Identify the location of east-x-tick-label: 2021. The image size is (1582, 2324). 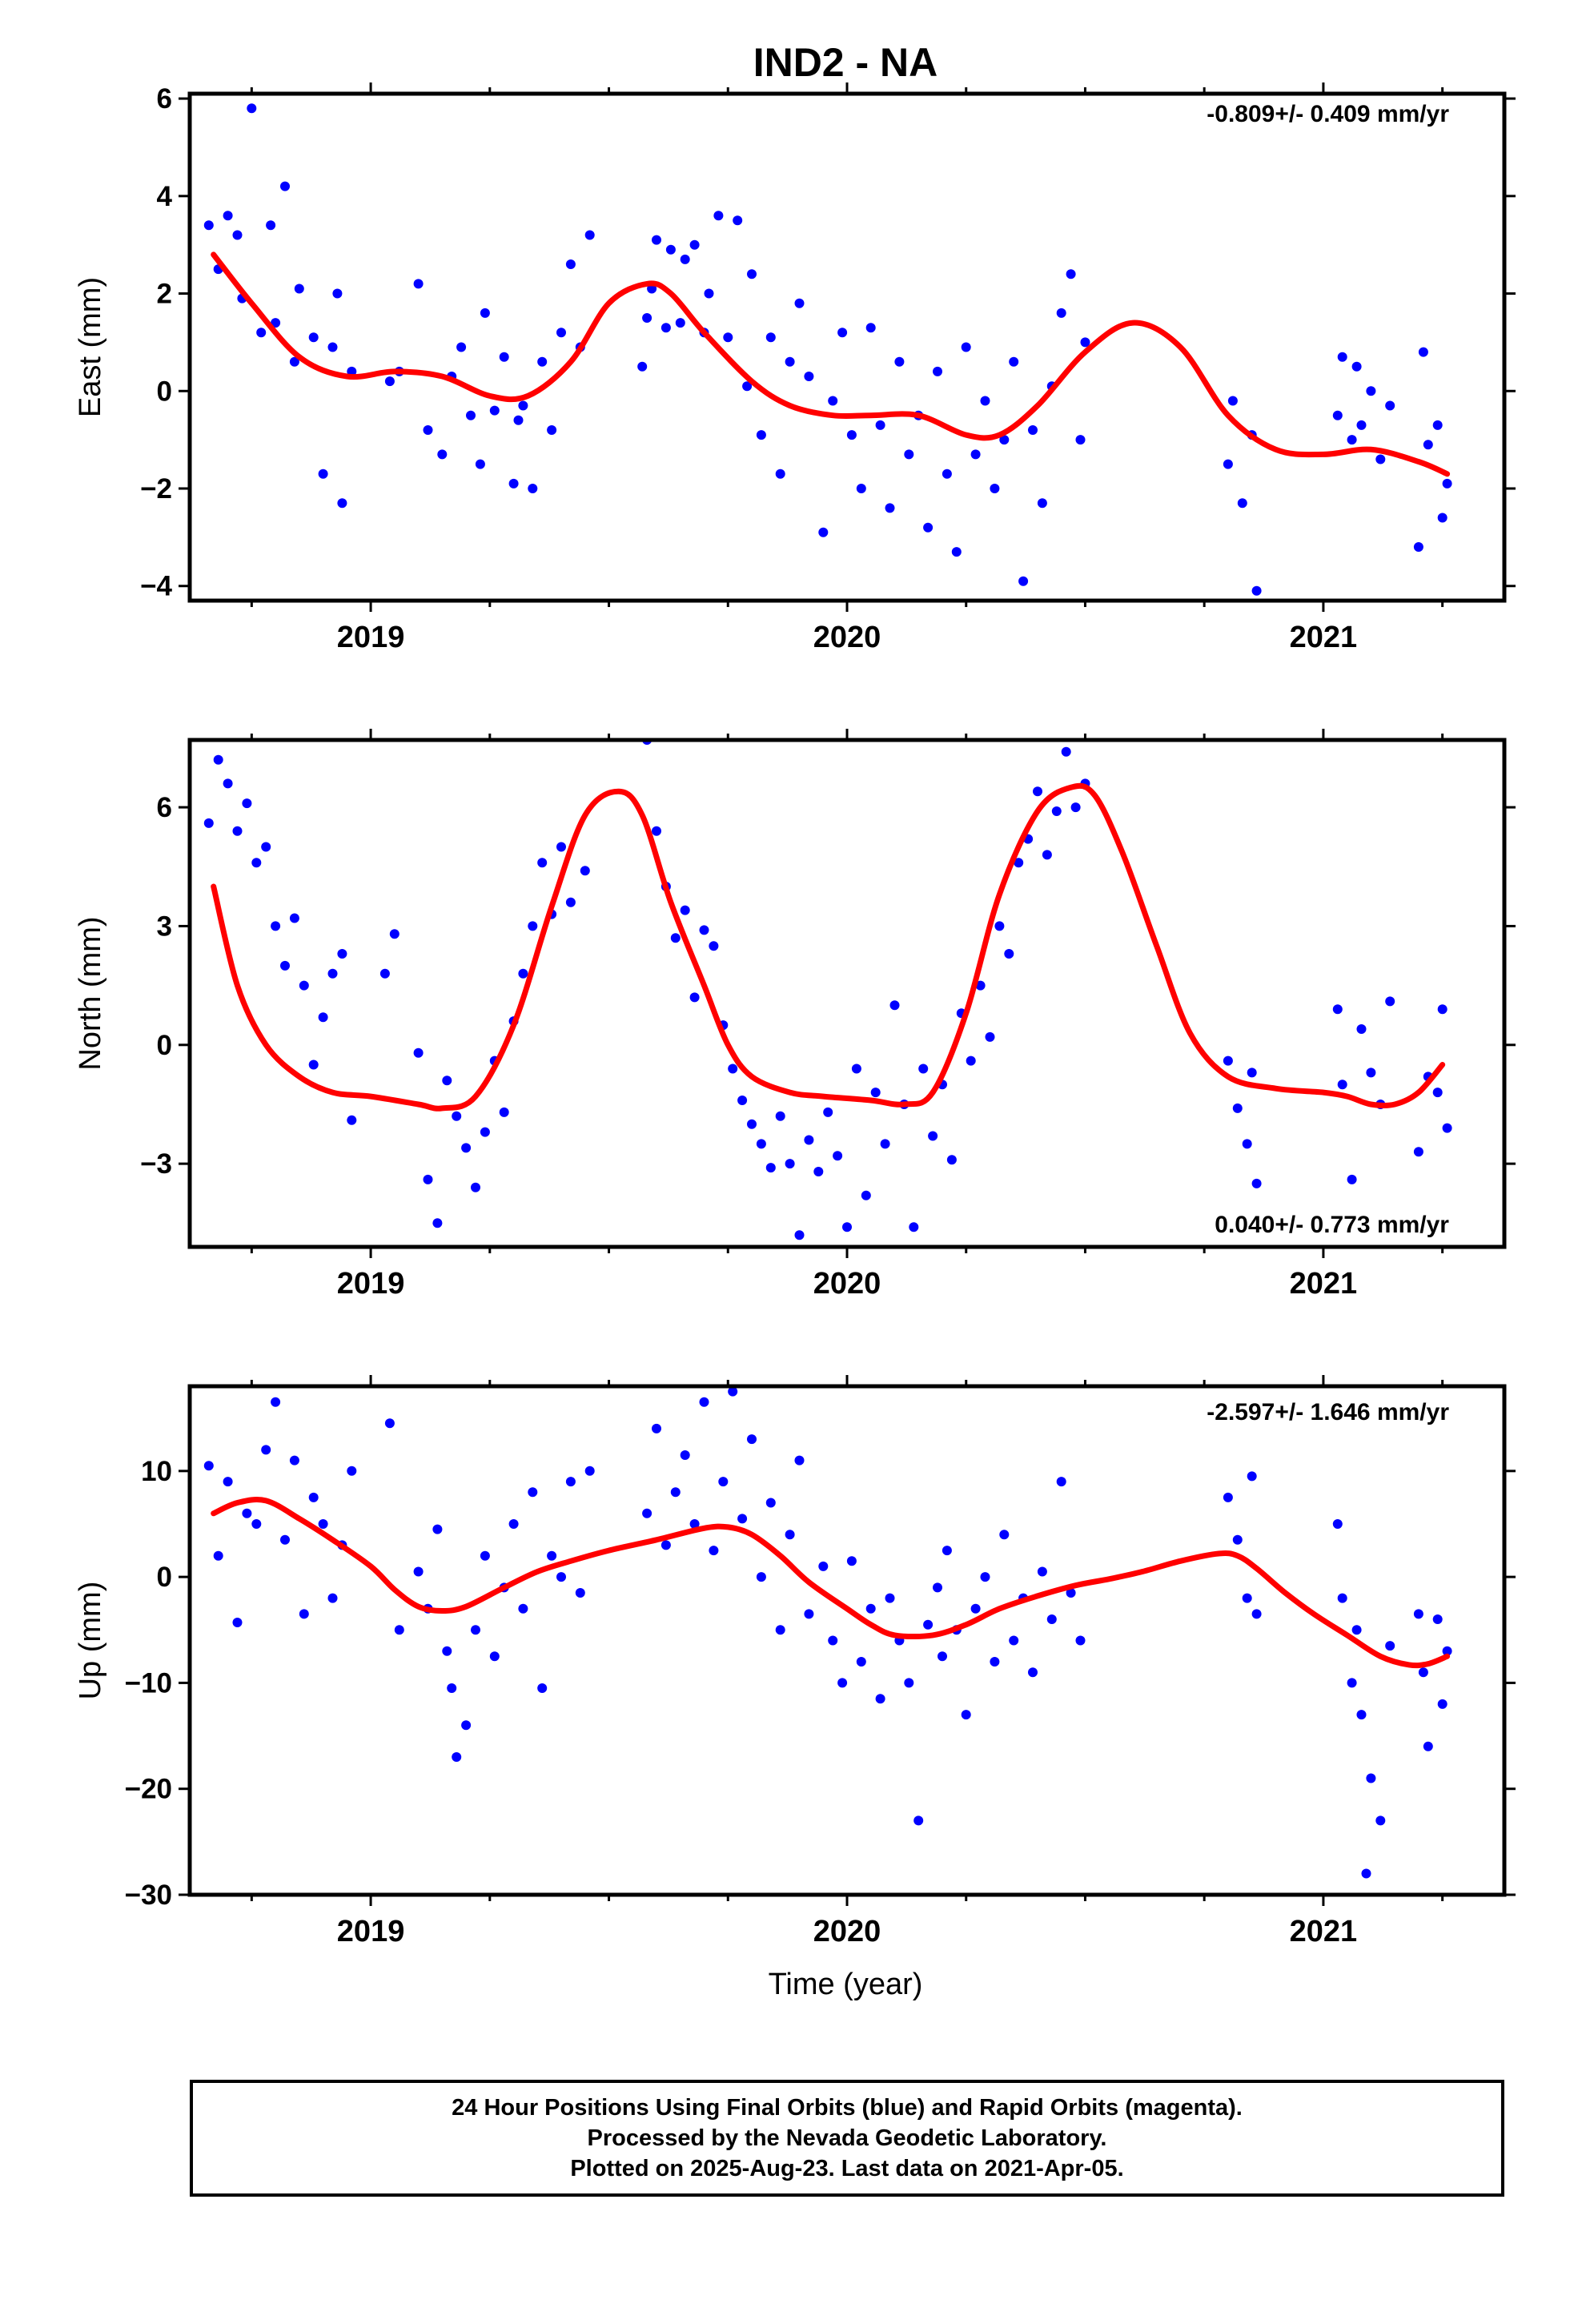
(1324, 637).